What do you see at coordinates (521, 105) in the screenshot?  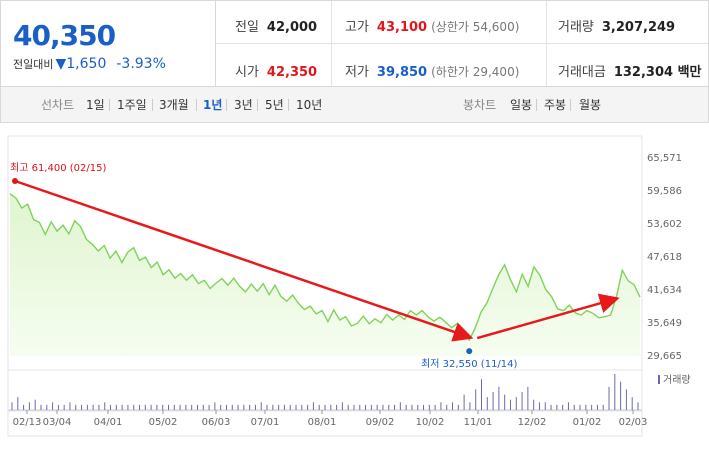 I see `candle-daily: 일봉` at bounding box center [521, 105].